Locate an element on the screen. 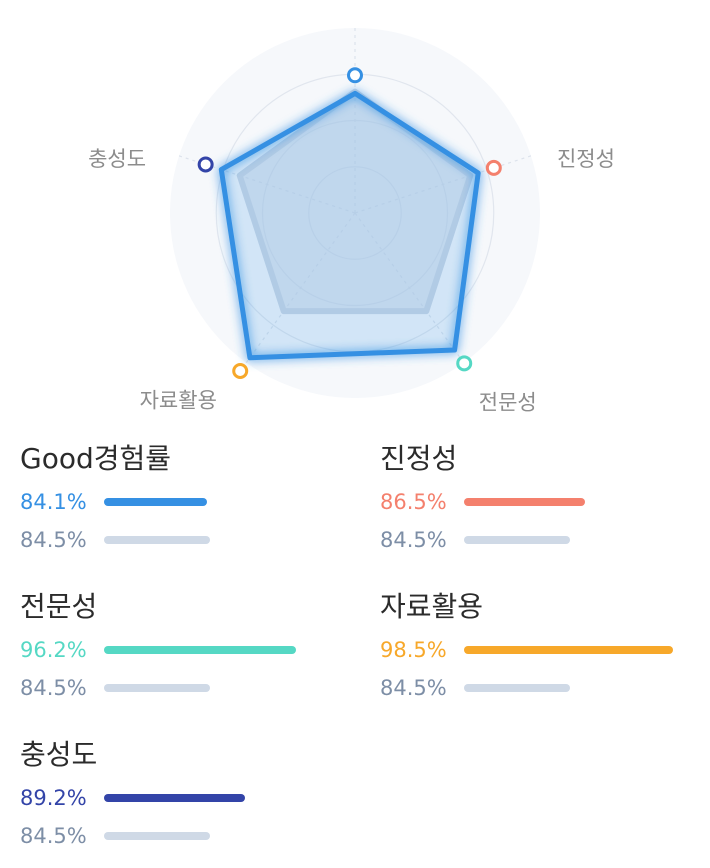 The image size is (710, 868). metric-value-label: 84.1% is located at coordinates (53, 502).